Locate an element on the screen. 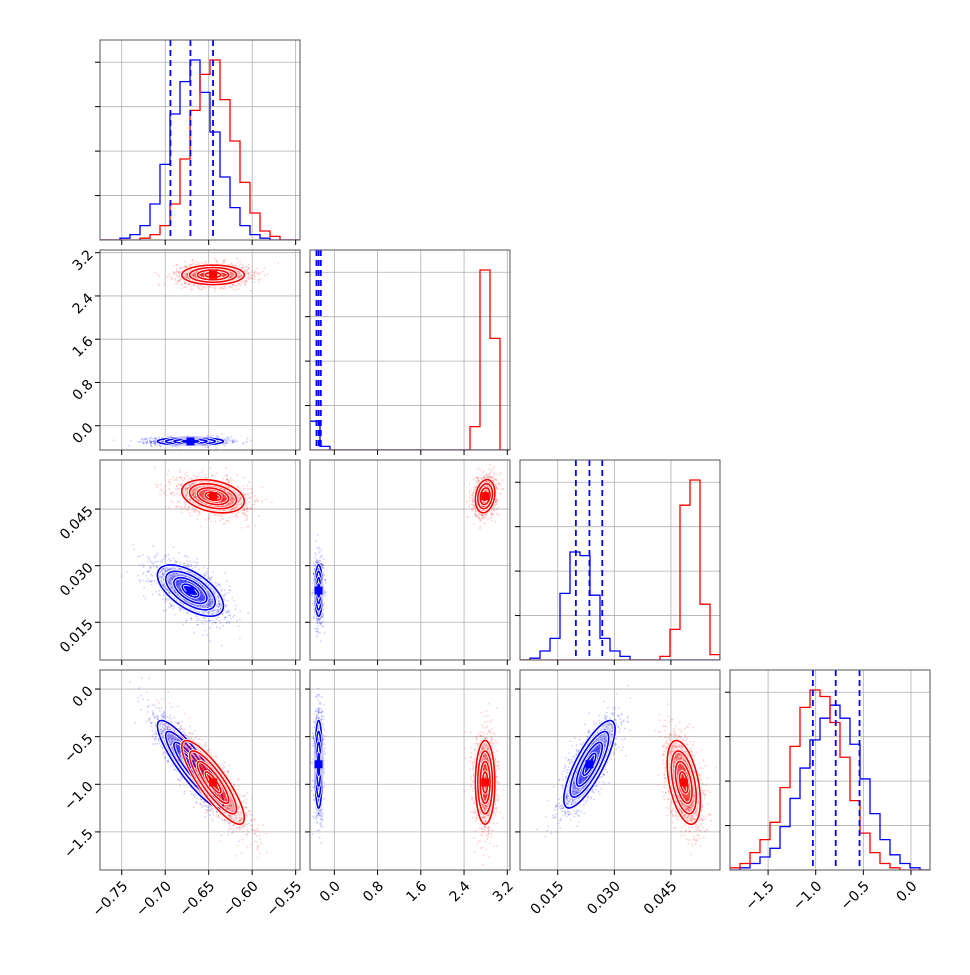 The width and height of the screenshot is (970, 975). histogram-step-blue is located at coordinates (620, 606).